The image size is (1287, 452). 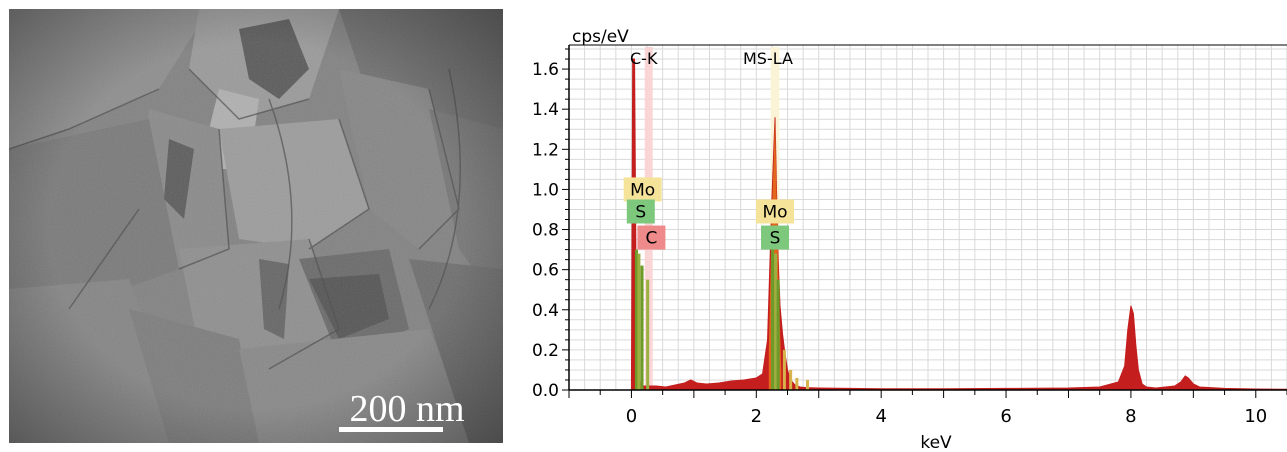 I want to click on x-tick-label: 10, so click(x=1255, y=416).